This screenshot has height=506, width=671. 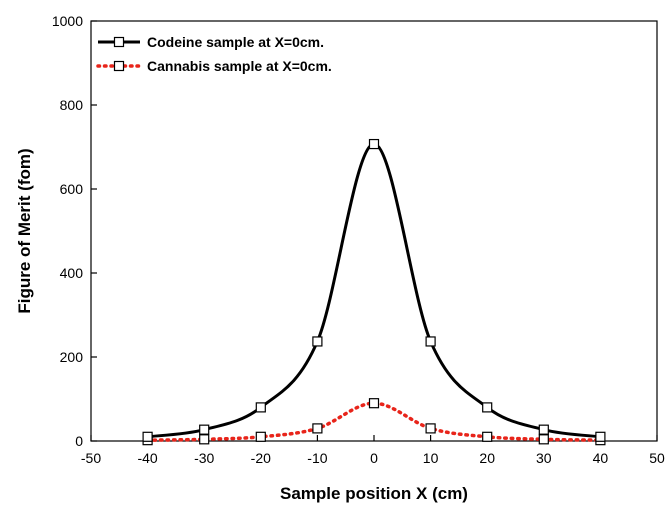 What do you see at coordinates (374, 458) in the screenshot?
I see `x-tick-label: 0` at bounding box center [374, 458].